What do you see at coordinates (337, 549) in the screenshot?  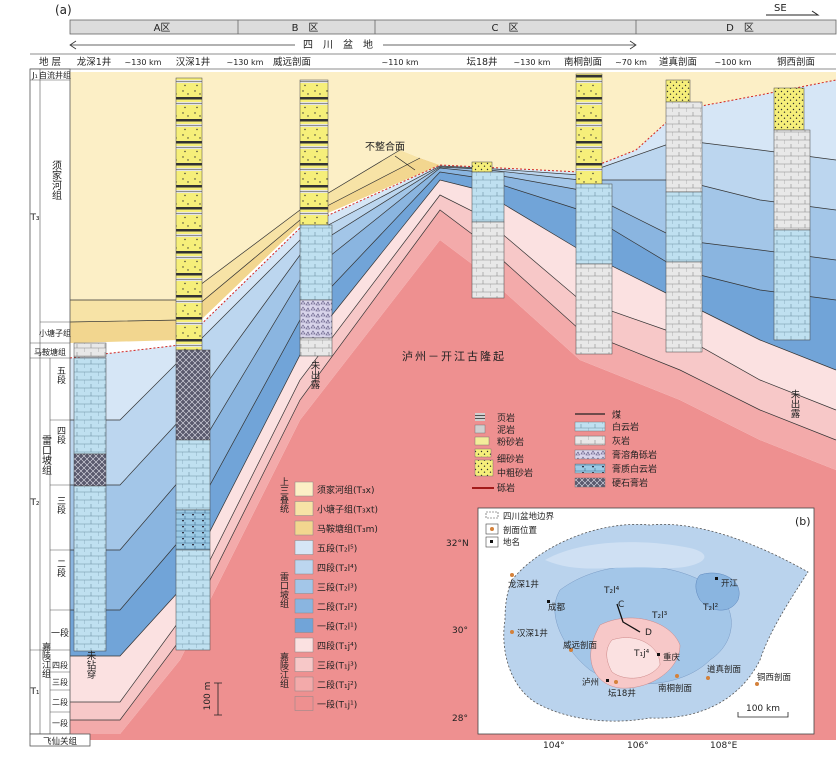 I see `unit-label: 五段(T₂l⁵)` at bounding box center [337, 549].